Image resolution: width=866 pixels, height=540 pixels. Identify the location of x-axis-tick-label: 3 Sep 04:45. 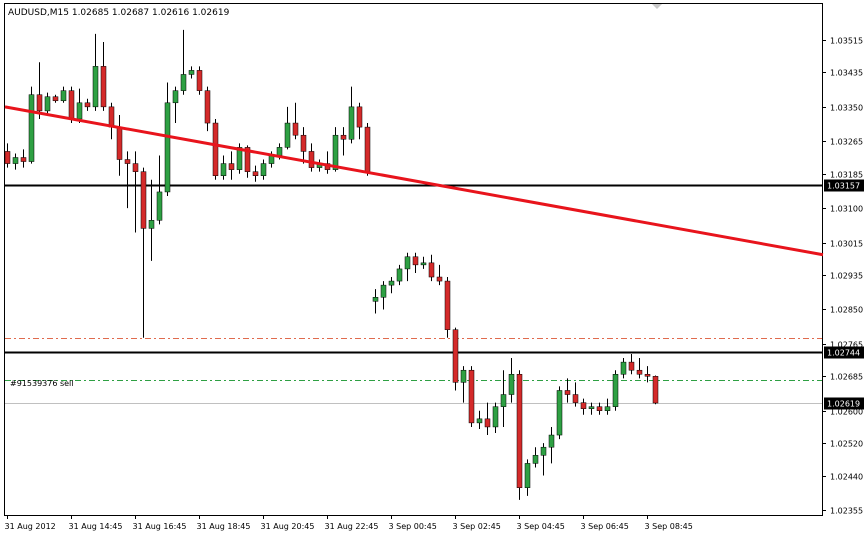
(541, 526).